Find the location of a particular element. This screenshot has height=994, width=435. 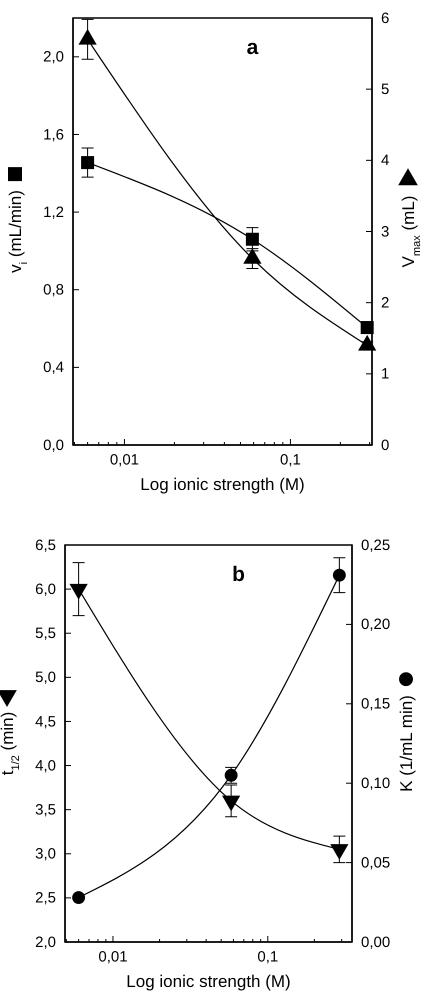

y2-tick-label: 3 is located at coordinates (385, 231).